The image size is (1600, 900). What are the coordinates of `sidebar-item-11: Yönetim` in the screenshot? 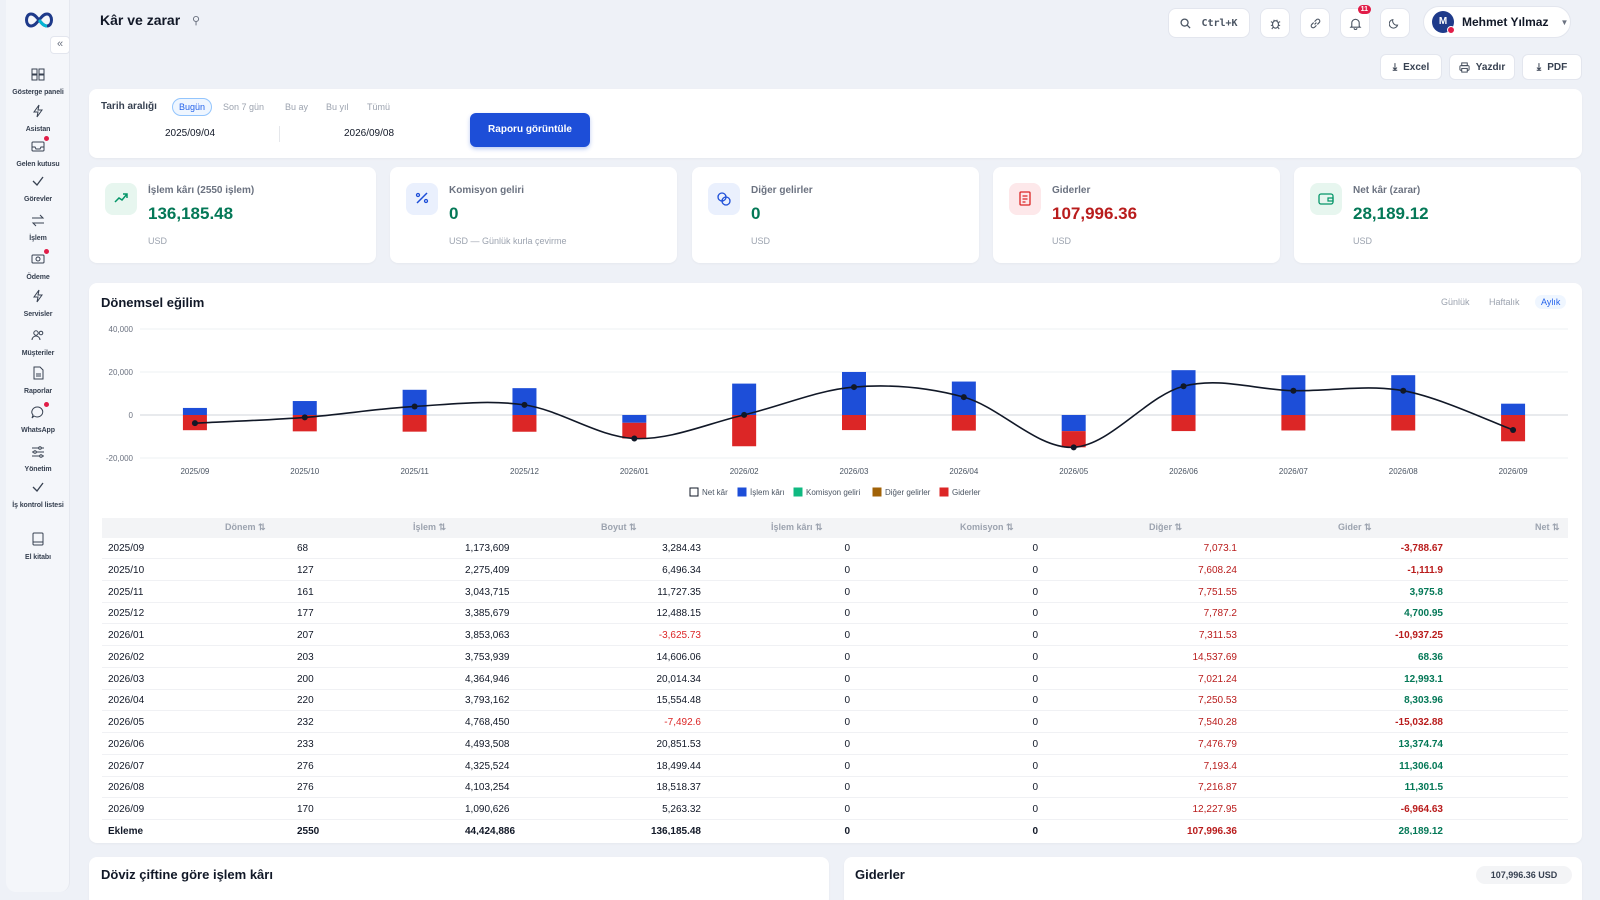 It's located at (38, 459).